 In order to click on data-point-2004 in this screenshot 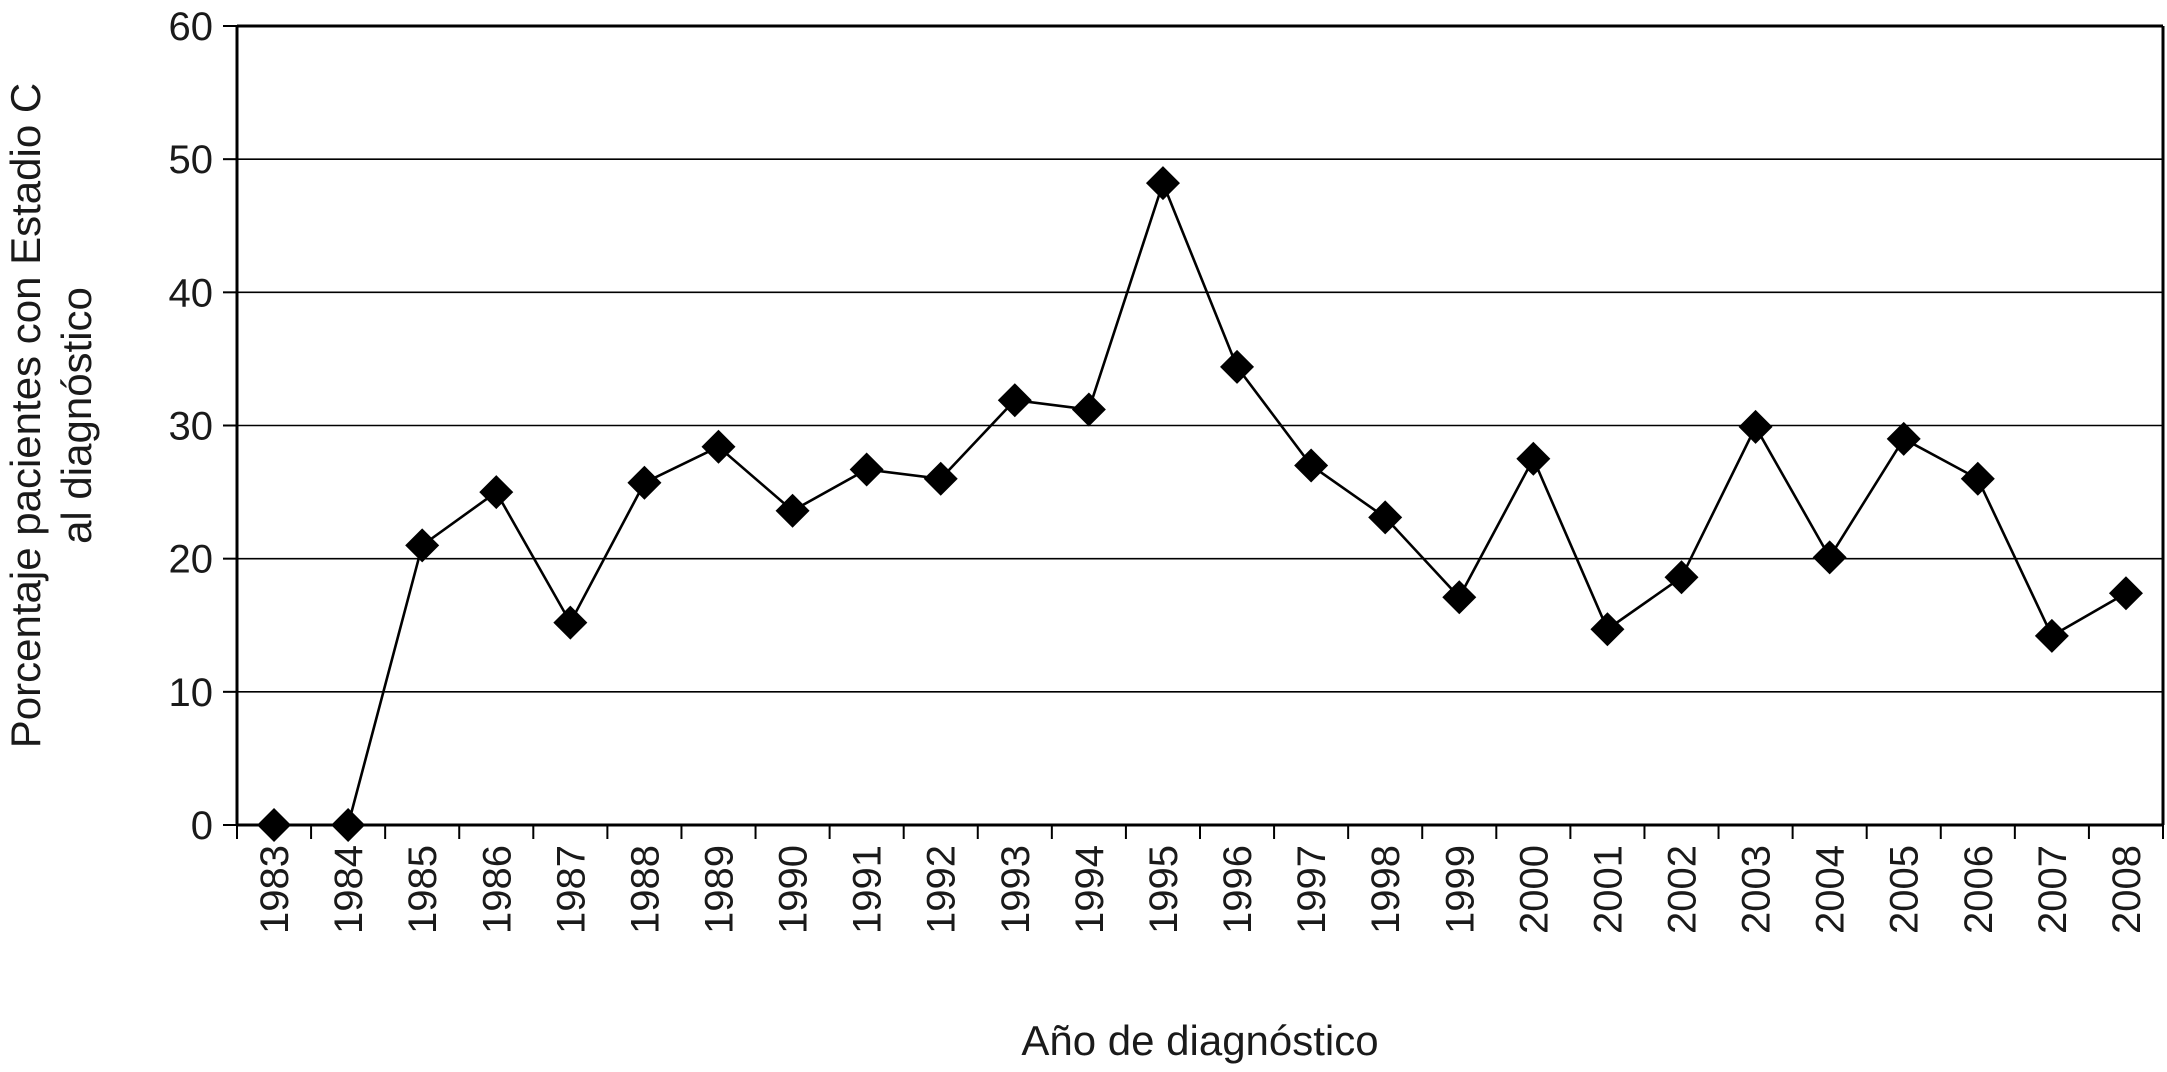, I will do `click(1829, 557)`.